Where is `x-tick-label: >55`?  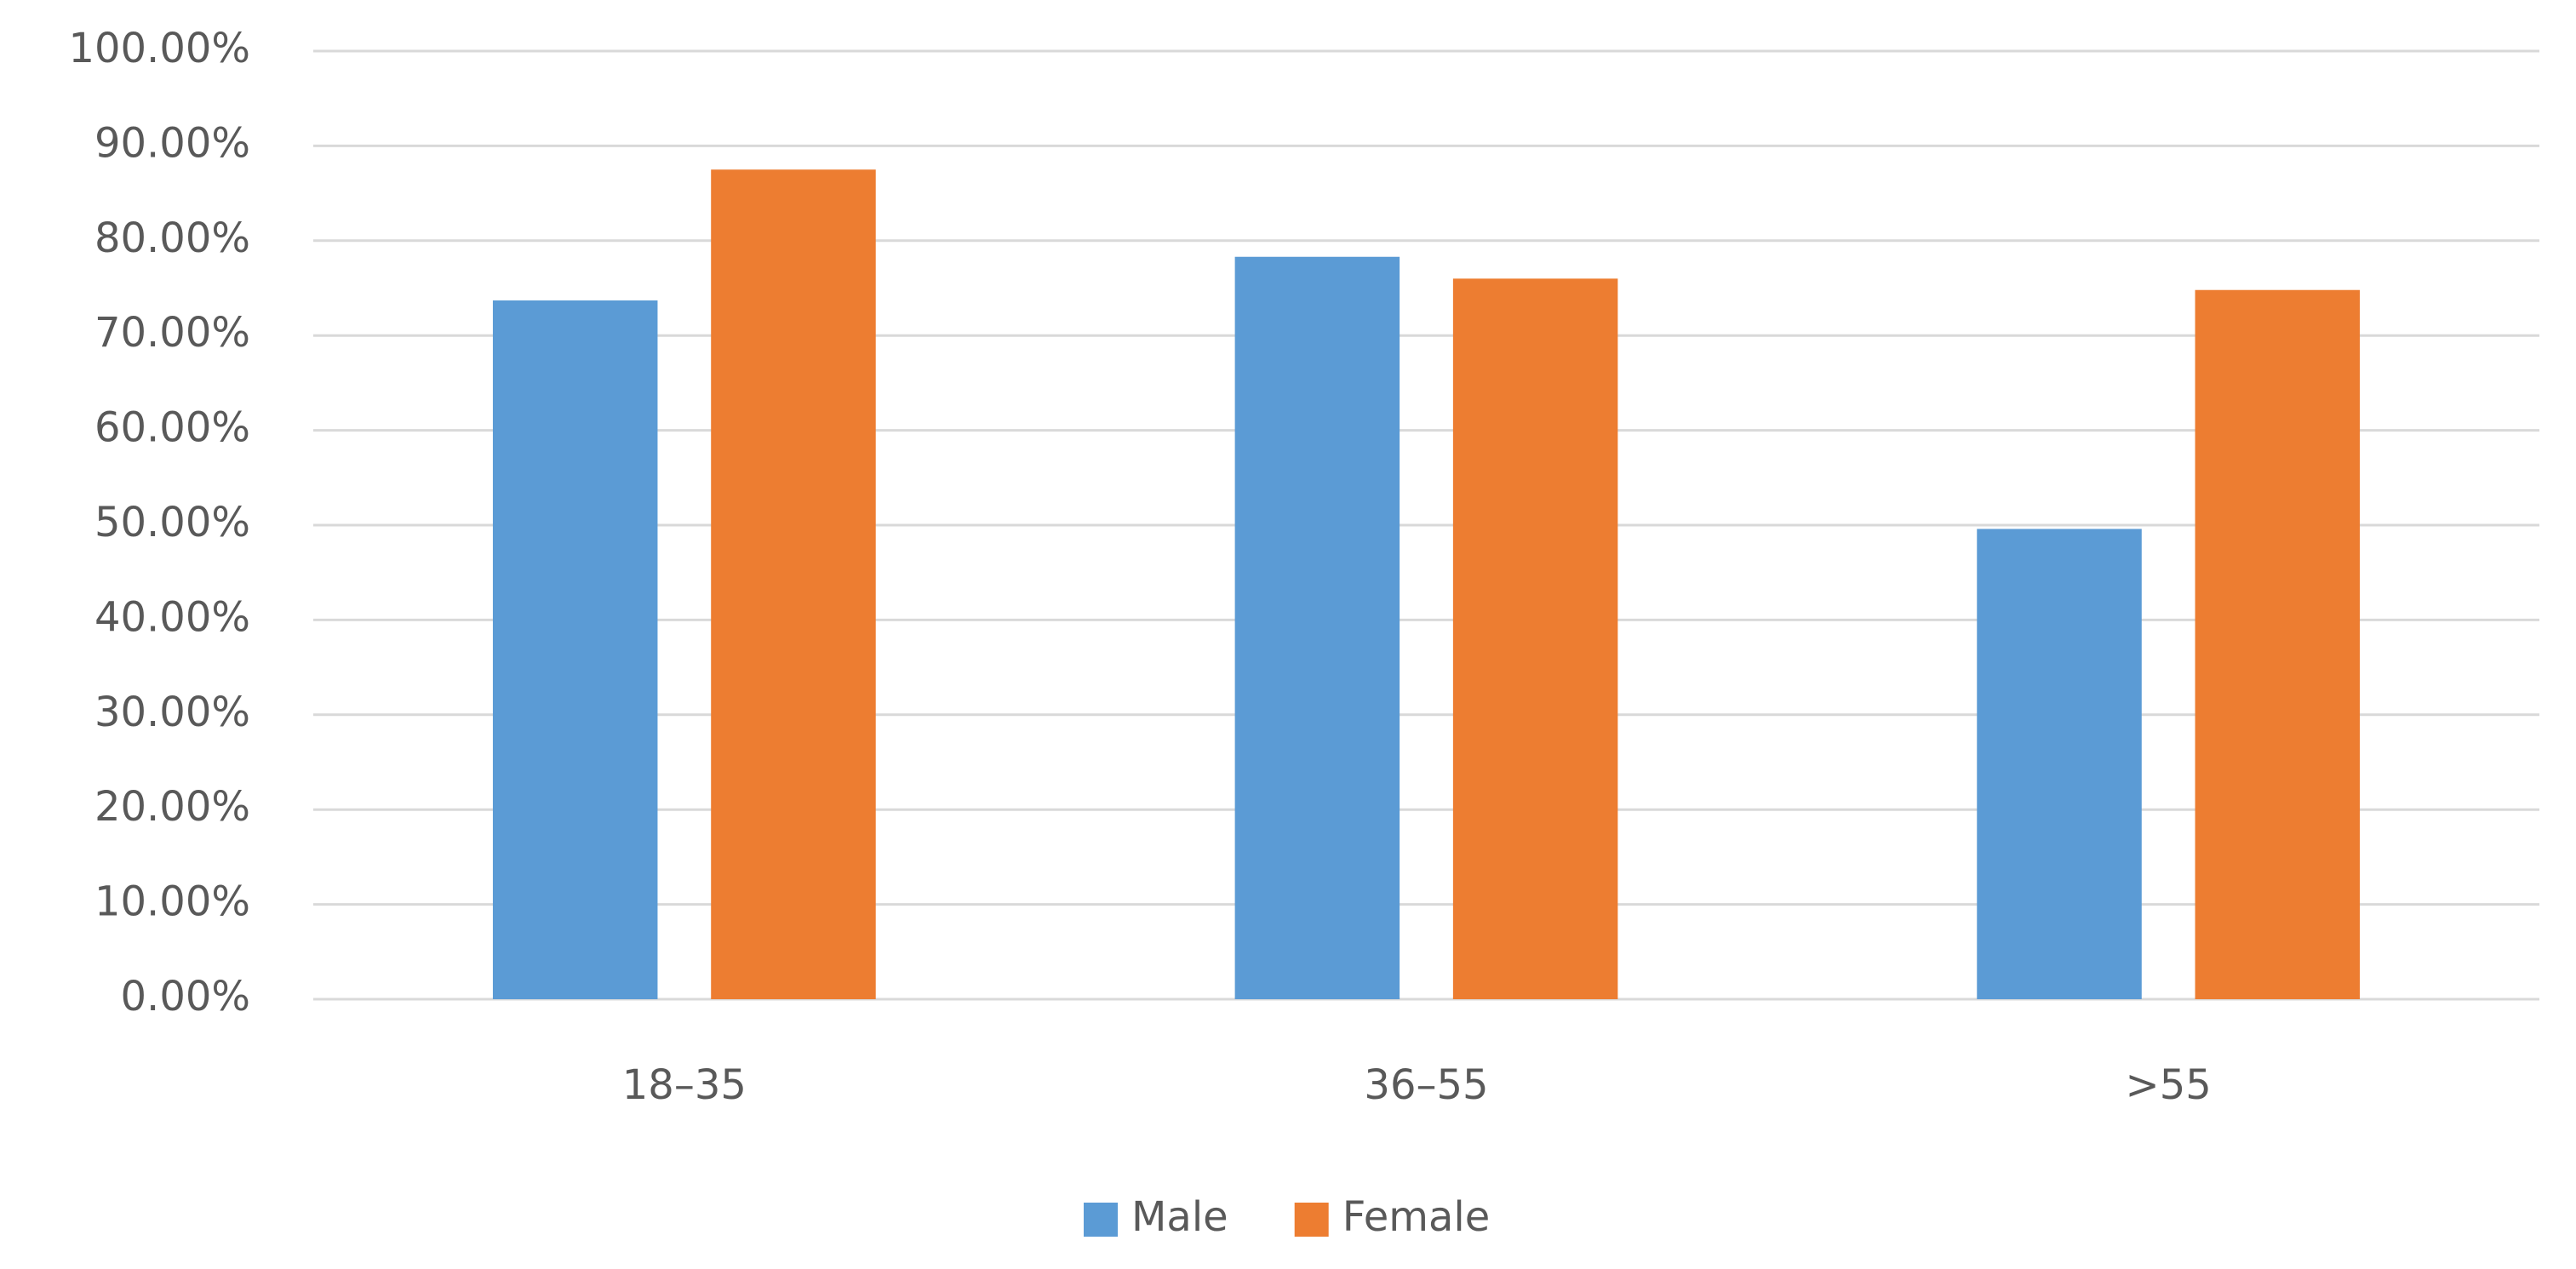 x-tick-label: >55 is located at coordinates (2169, 1085).